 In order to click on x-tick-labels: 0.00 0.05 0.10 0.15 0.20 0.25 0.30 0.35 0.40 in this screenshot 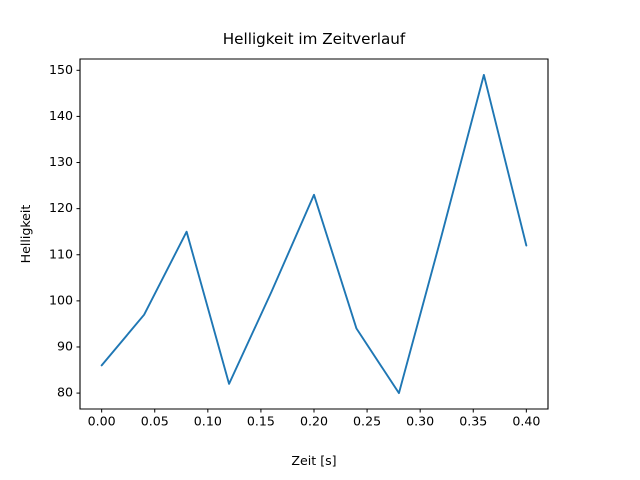, I will do `click(314, 421)`.